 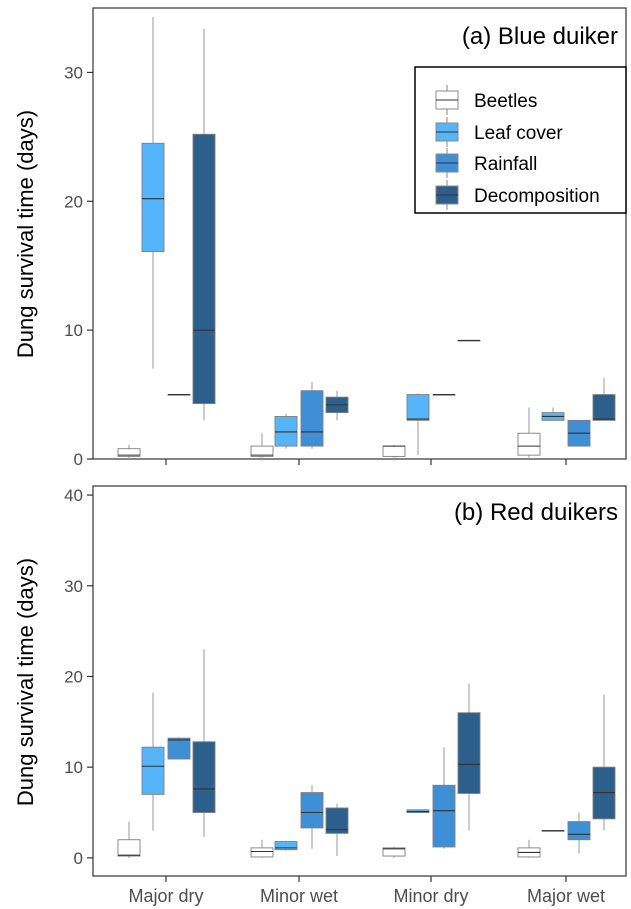 What do you see at coordinates (540, 36) in the screenshot?
I see `panel-title: (a) Blue duiker` at bounding box center [540, 36].